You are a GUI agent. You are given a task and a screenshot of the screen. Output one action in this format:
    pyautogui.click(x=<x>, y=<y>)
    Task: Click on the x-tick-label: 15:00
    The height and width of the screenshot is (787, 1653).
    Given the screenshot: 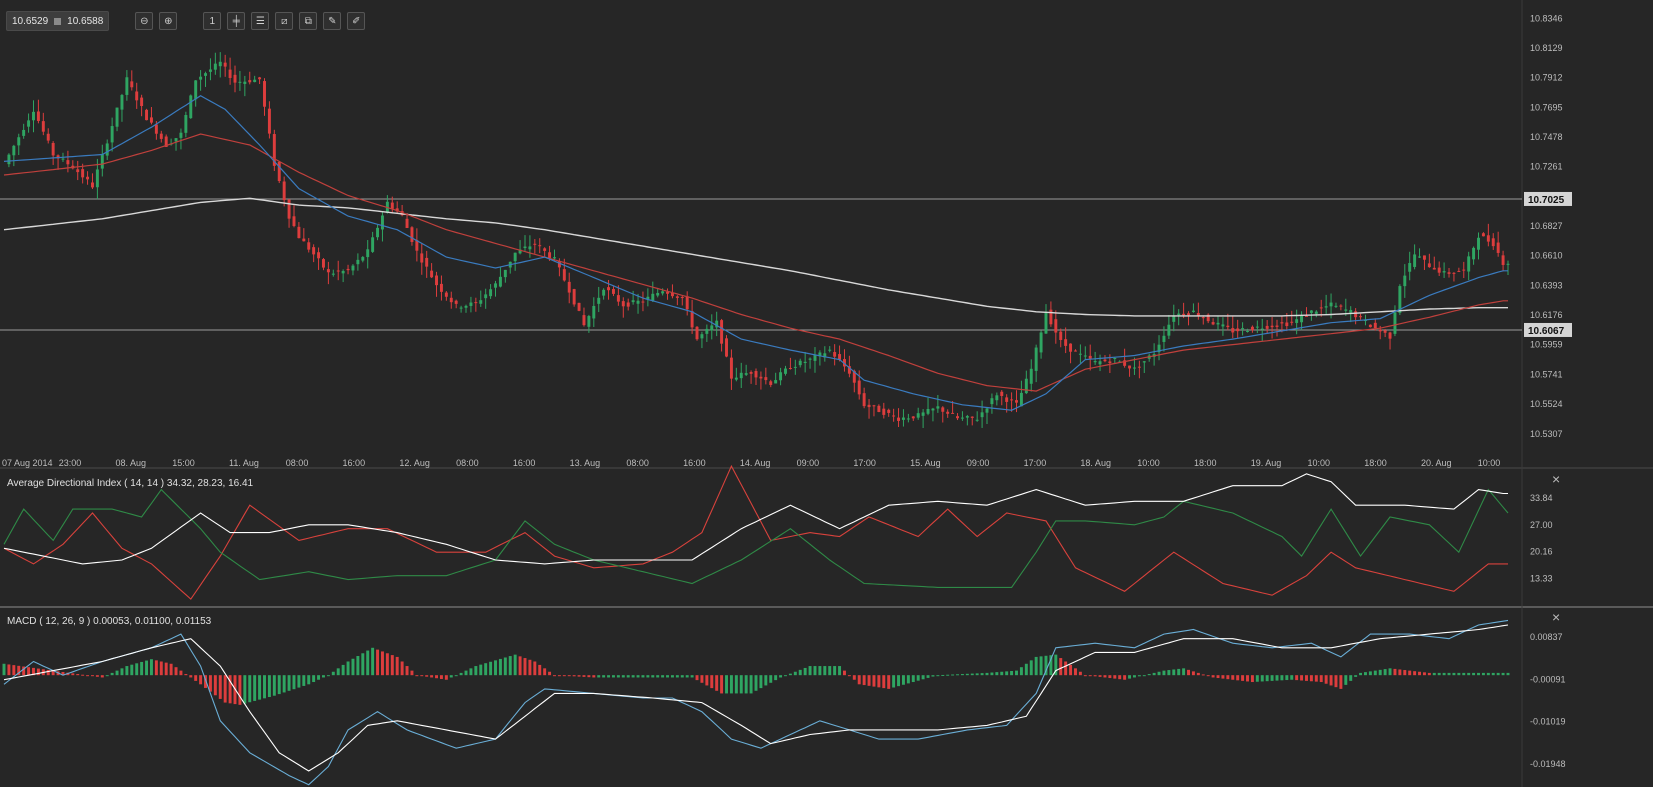 What is the action you would take?
    pyautogui.click(x=183, y=463)
    